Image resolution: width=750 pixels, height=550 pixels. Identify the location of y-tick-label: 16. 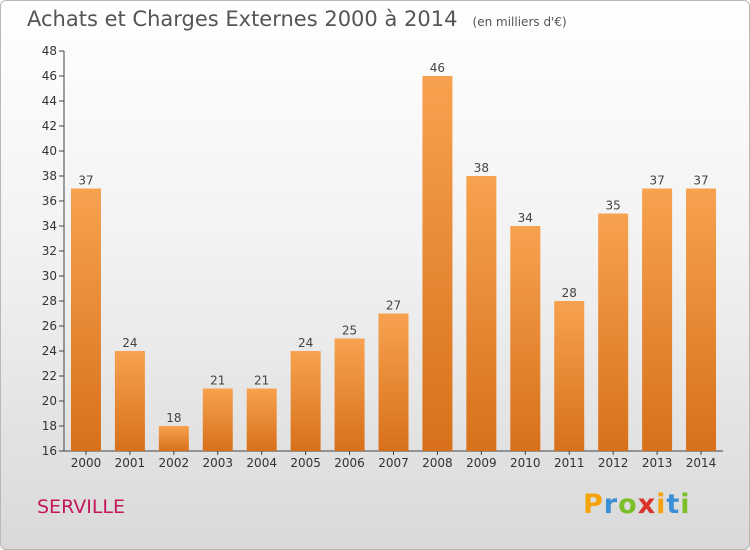
(49, 451).